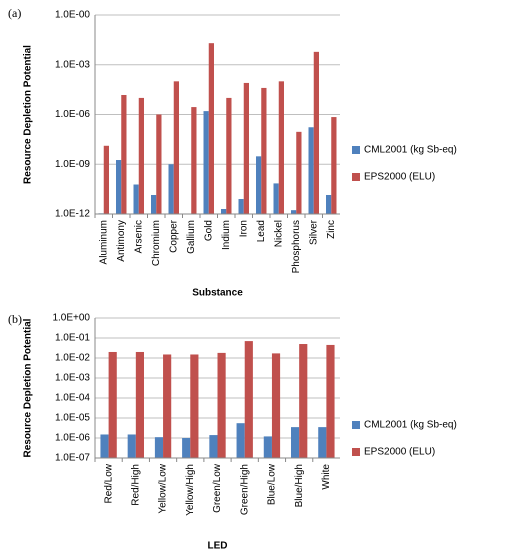  I want to click on panel-label: (b), so click(15, 319).